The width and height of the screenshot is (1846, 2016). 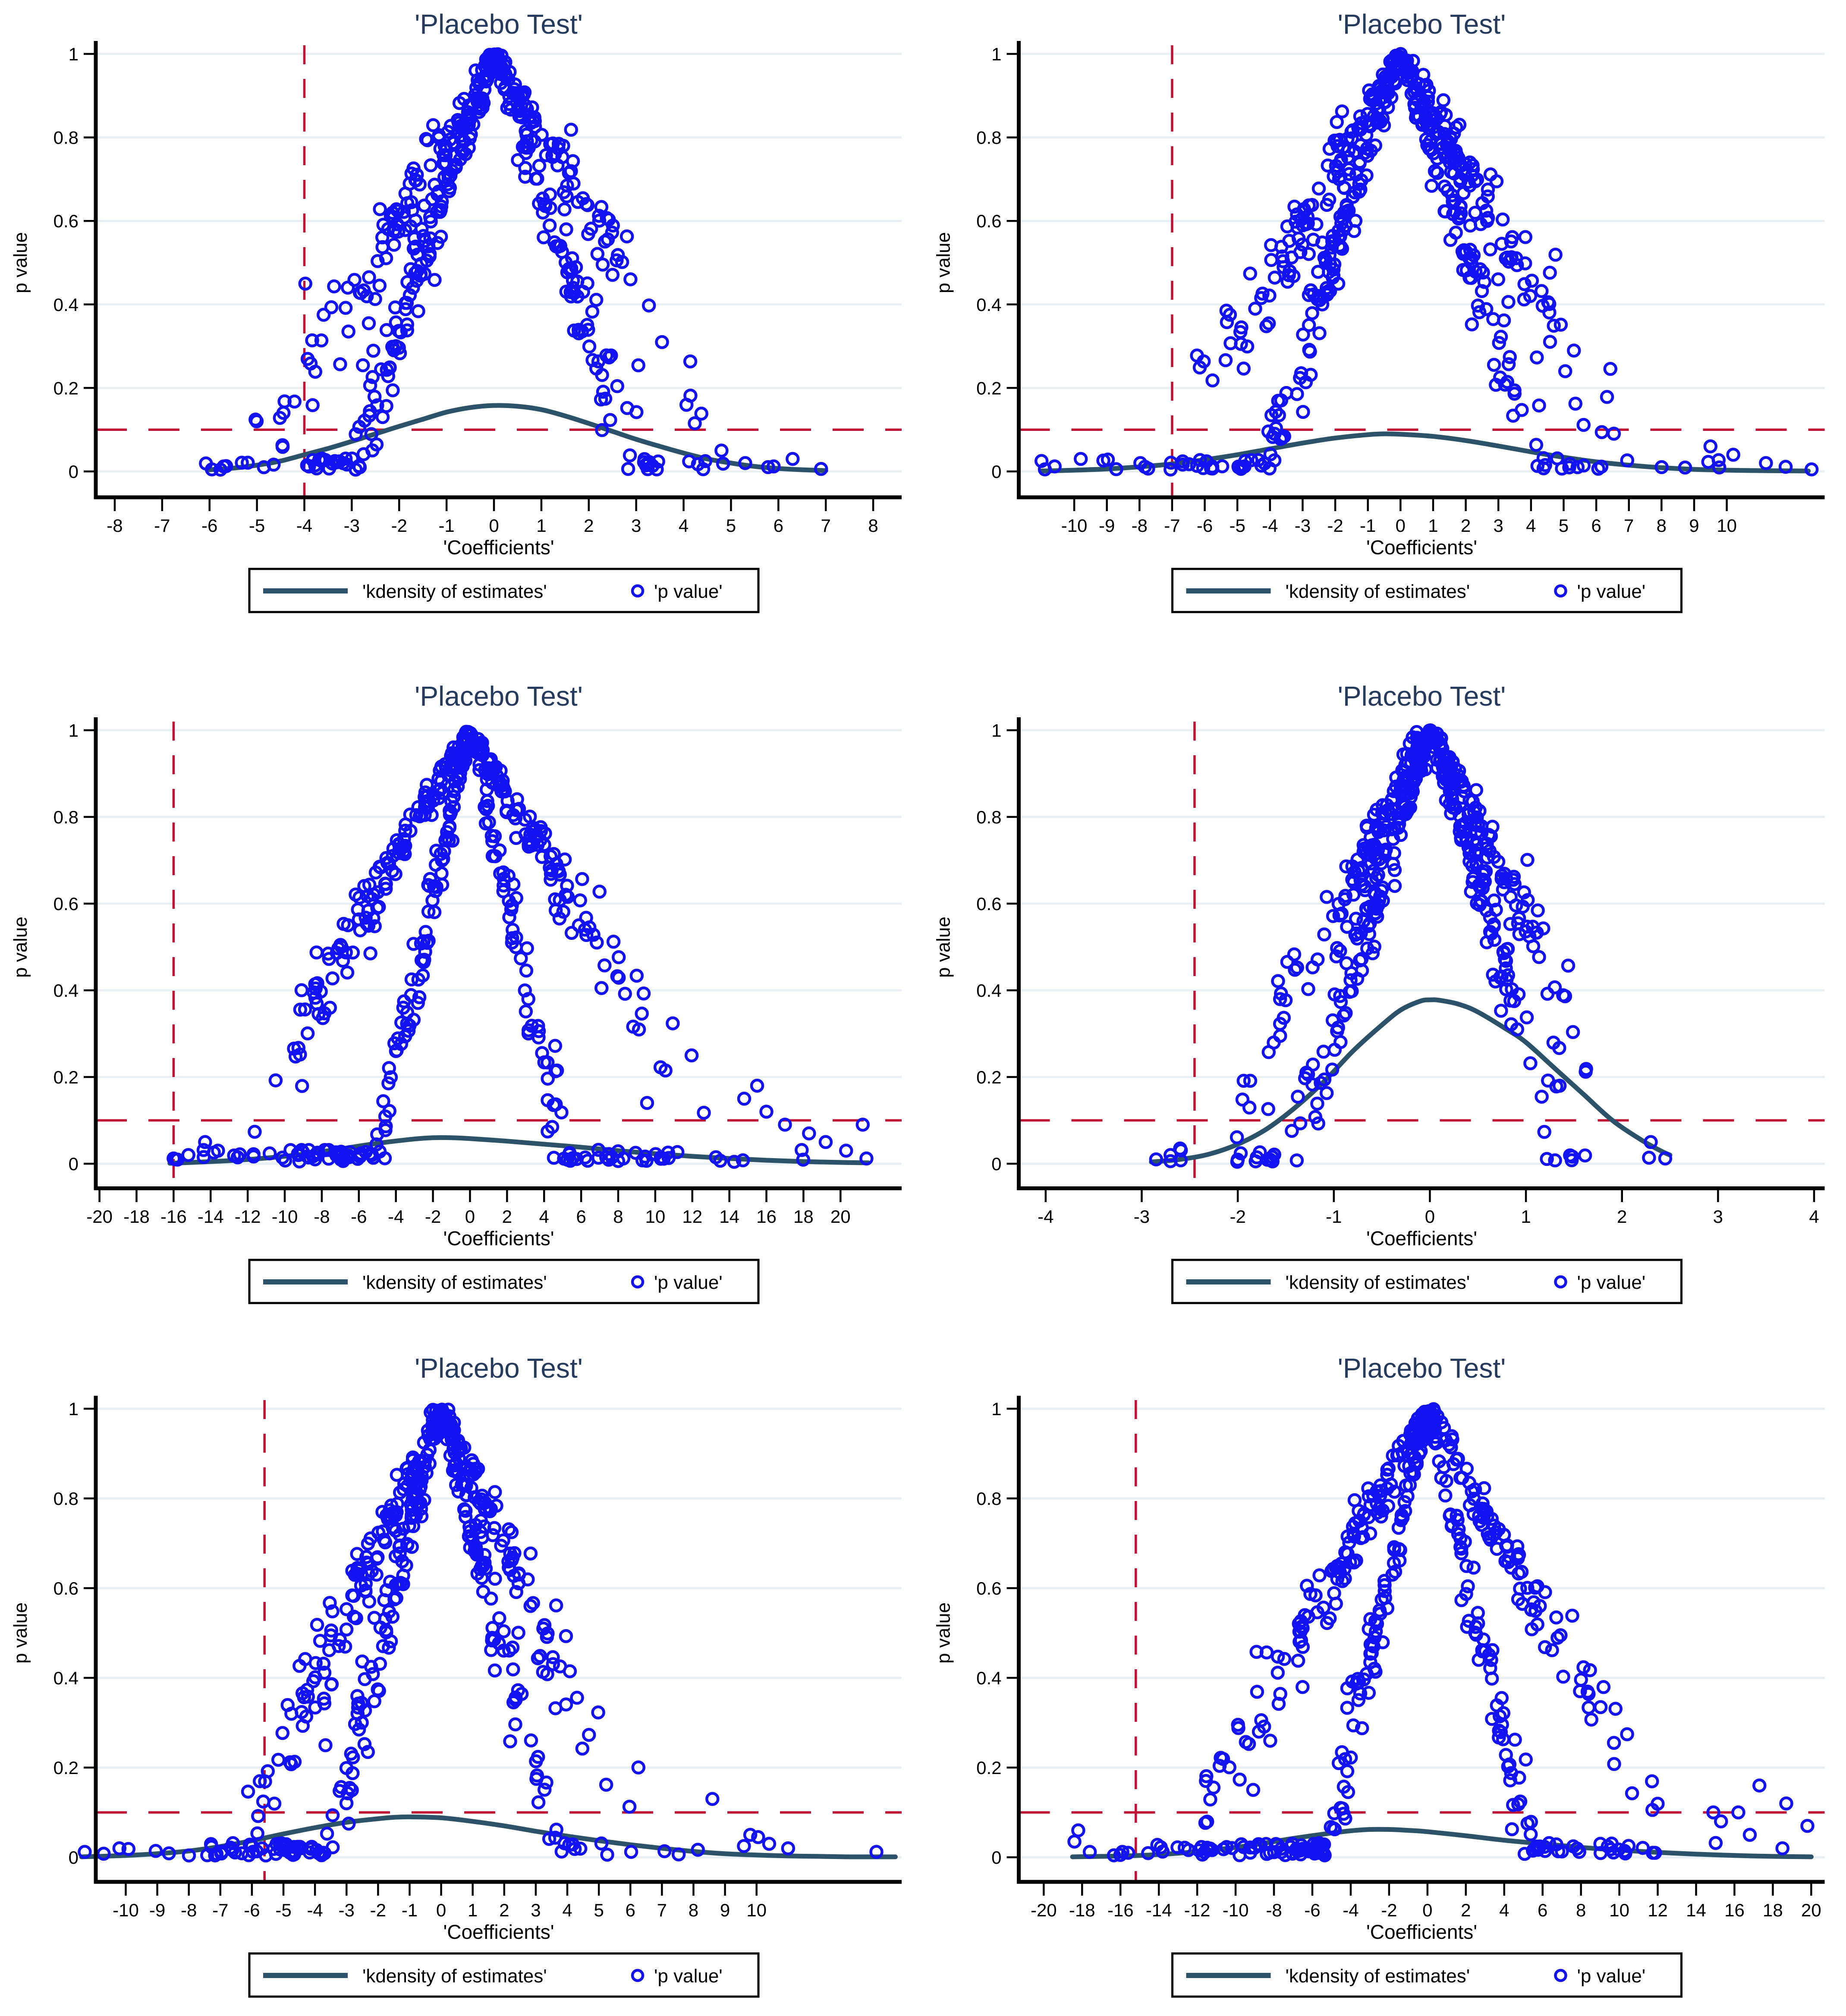 What do you see at coordinates (589, 525) in the screenshot?
I see `x-tick-label: 2` at bounding box center [589, 525].